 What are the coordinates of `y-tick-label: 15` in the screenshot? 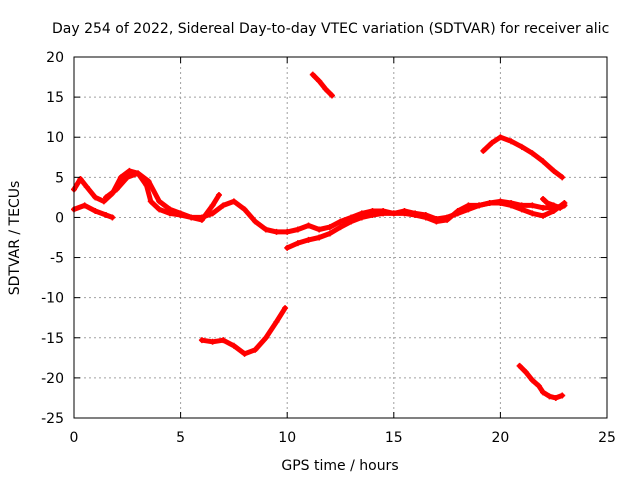 It's located at (55, 98).